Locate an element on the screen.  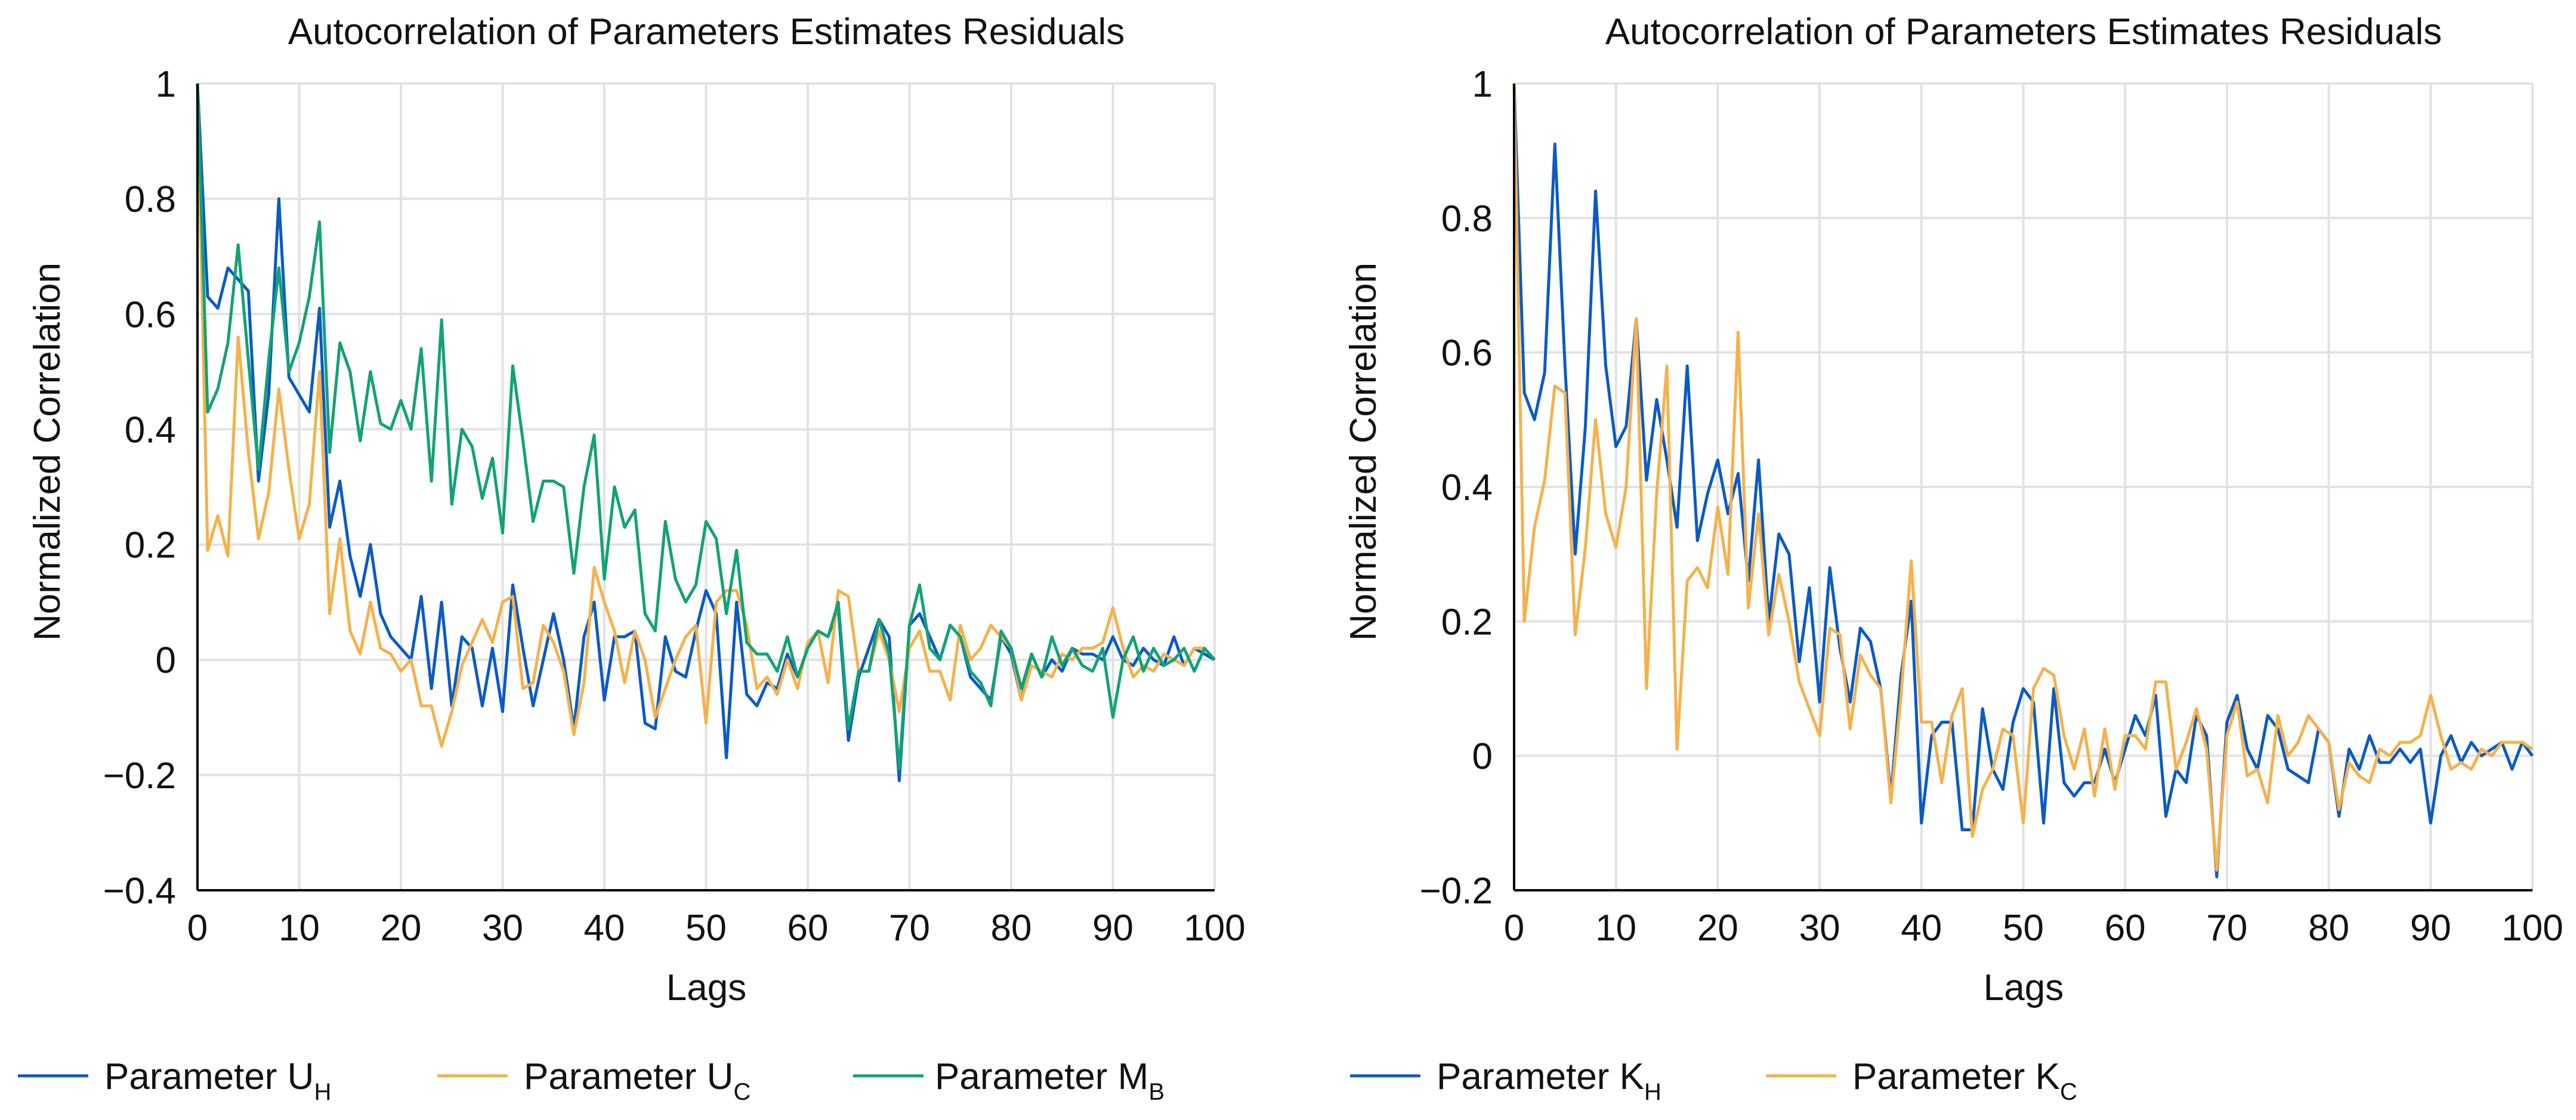
left-chart-y-axis-label: Normalized Correlation is located at coordinates (48, 452).